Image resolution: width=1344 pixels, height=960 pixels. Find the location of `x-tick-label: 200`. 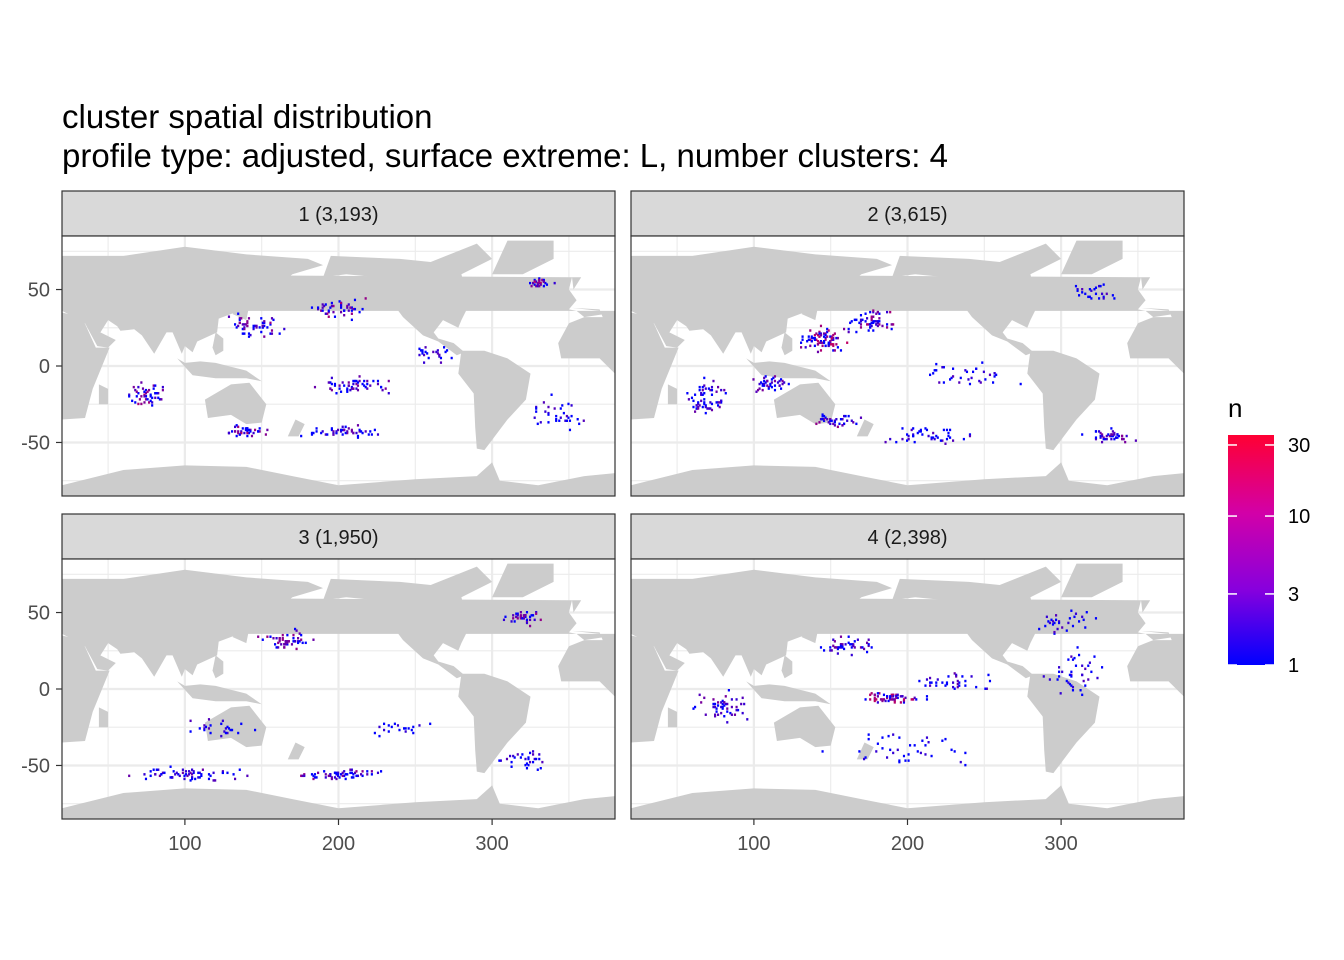

x-tick-label: 200 is located at coordinates (338, 844).